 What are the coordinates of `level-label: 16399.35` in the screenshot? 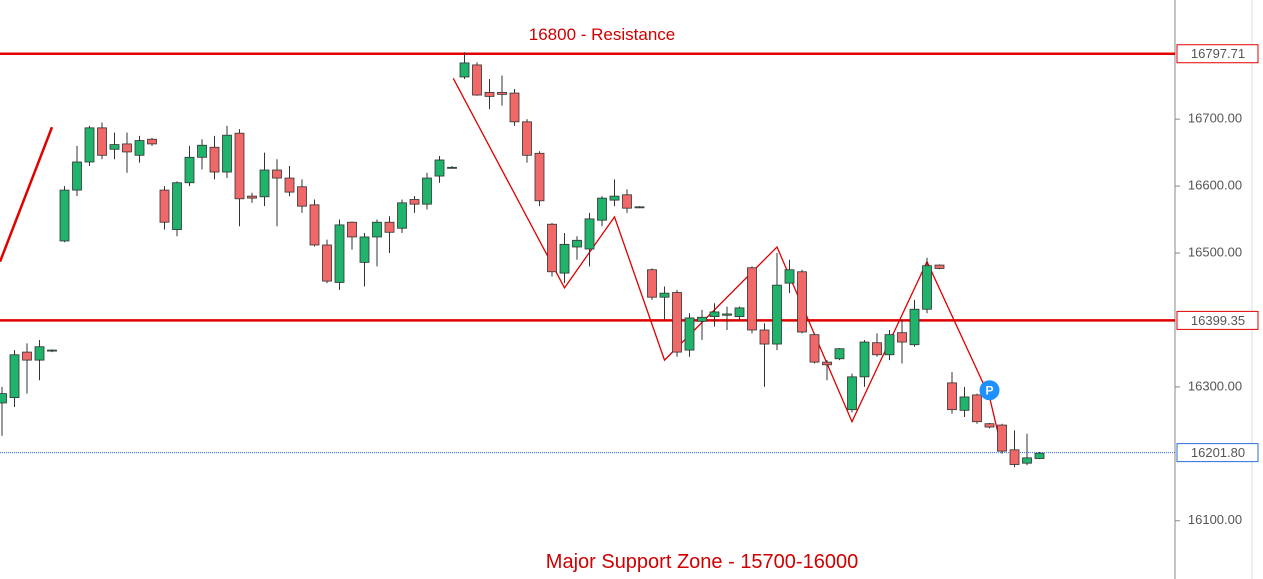 It's located at (1218, 320).